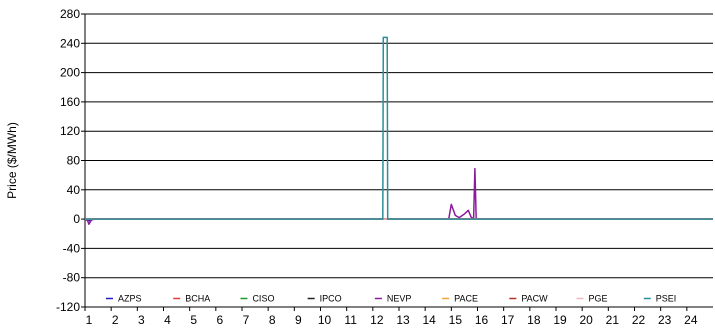 This screenshot has height=335, width=715. I want to click on x-tick-label: 23, so click(665, 320).